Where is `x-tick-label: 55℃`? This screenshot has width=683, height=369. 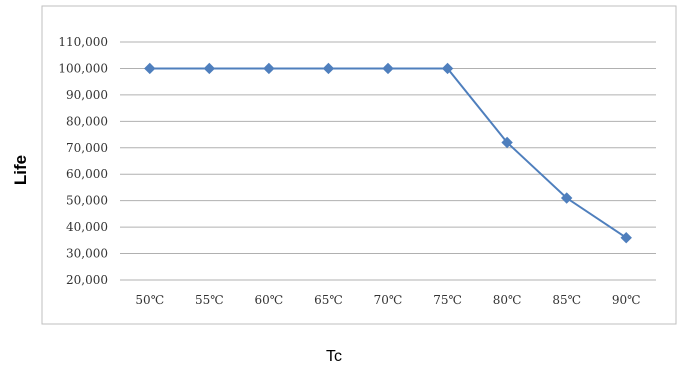 x-tick-label: 55℃ is located at coordinates (209, 300).